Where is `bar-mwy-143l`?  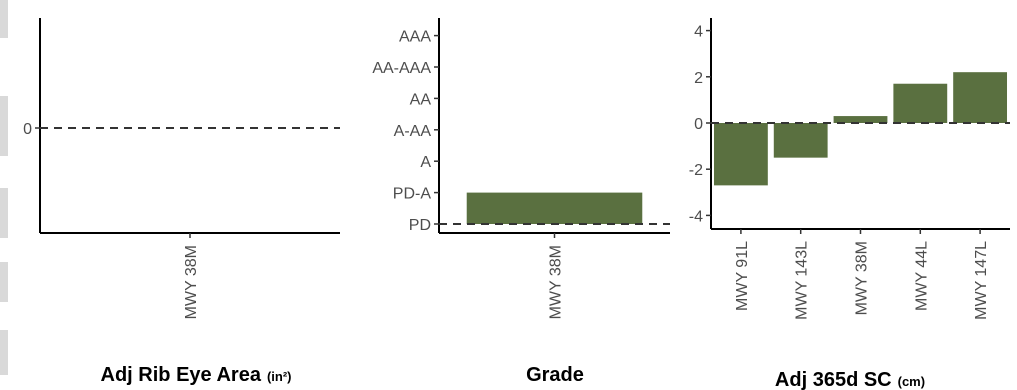 bar-mwy-143l is located at coordinates (800, 140).